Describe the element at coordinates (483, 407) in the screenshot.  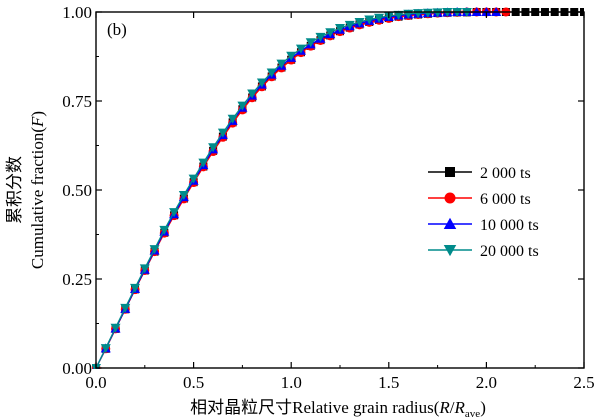
I see `x-axis-title-suffix: )` at that location.